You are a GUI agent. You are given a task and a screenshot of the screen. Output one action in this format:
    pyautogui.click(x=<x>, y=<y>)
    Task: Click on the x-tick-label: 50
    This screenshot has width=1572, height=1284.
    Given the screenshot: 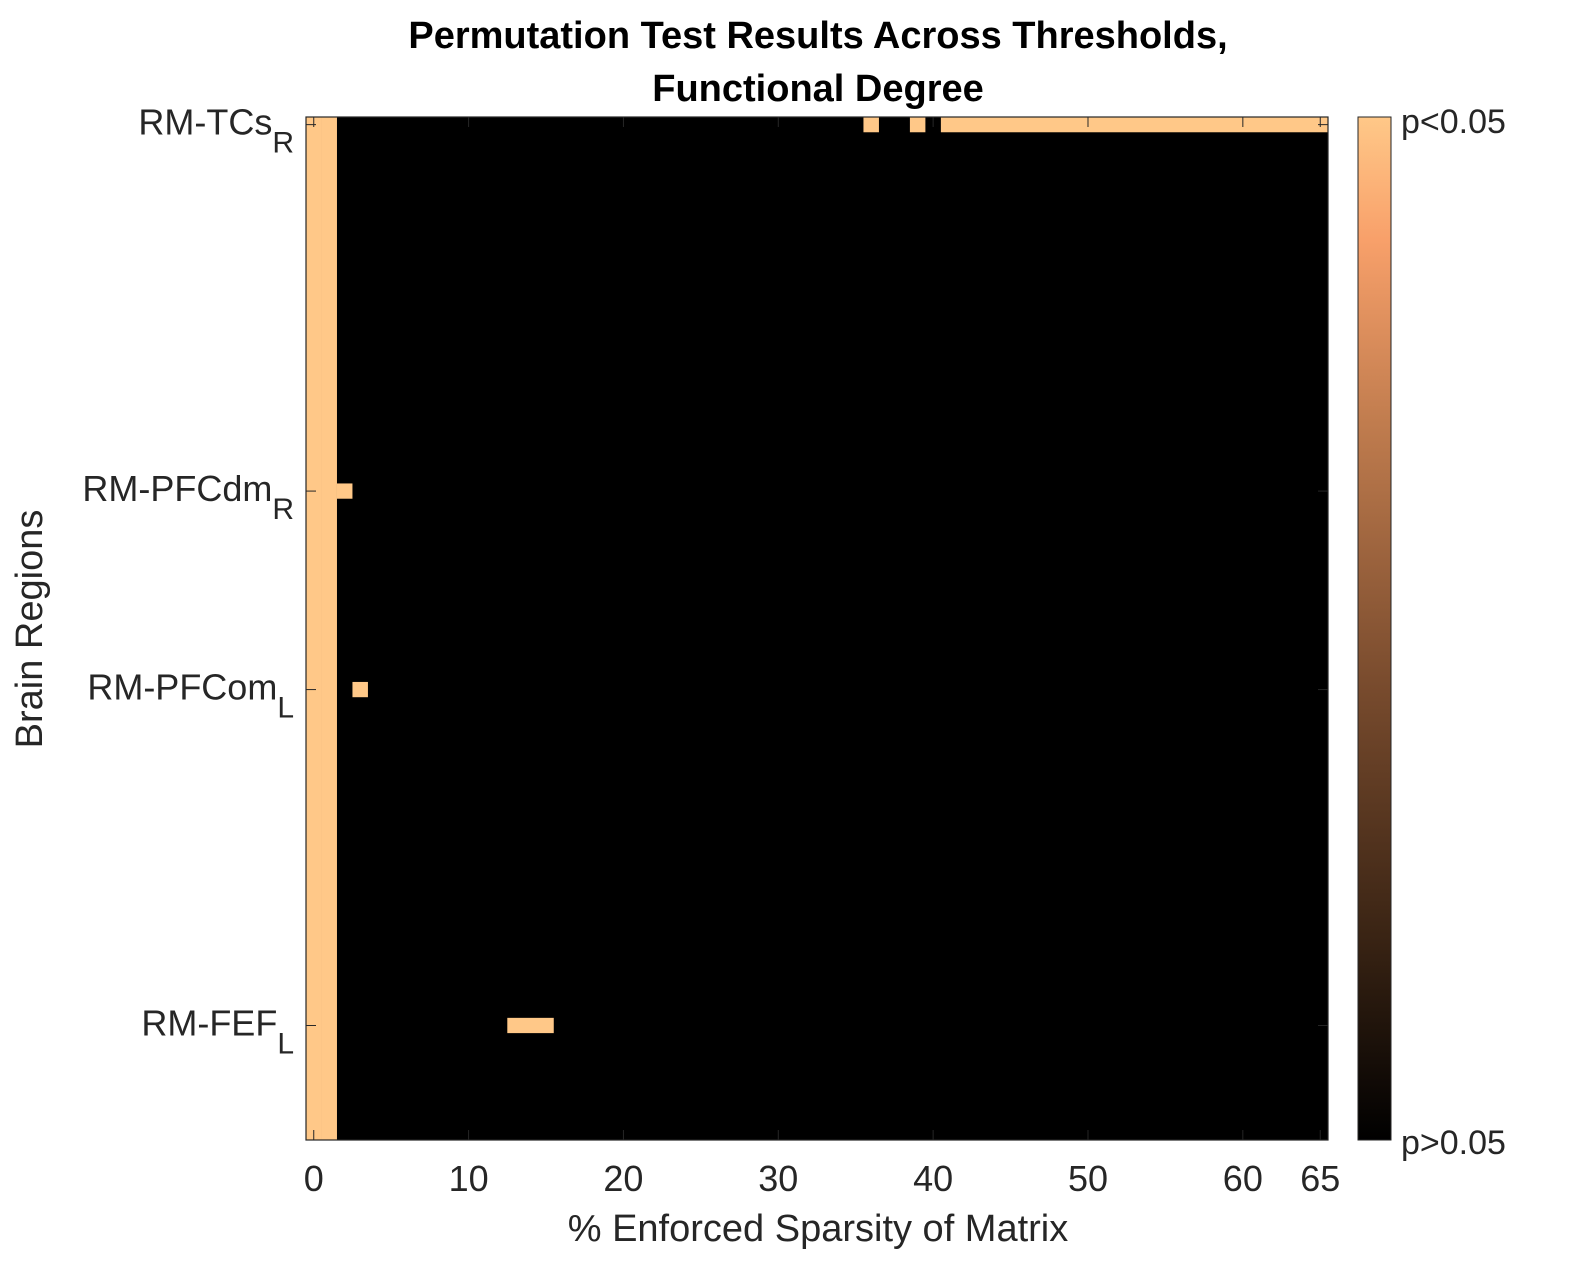 What is the action you would take?
    pyautogui.click(x=1088, y=1178)
    